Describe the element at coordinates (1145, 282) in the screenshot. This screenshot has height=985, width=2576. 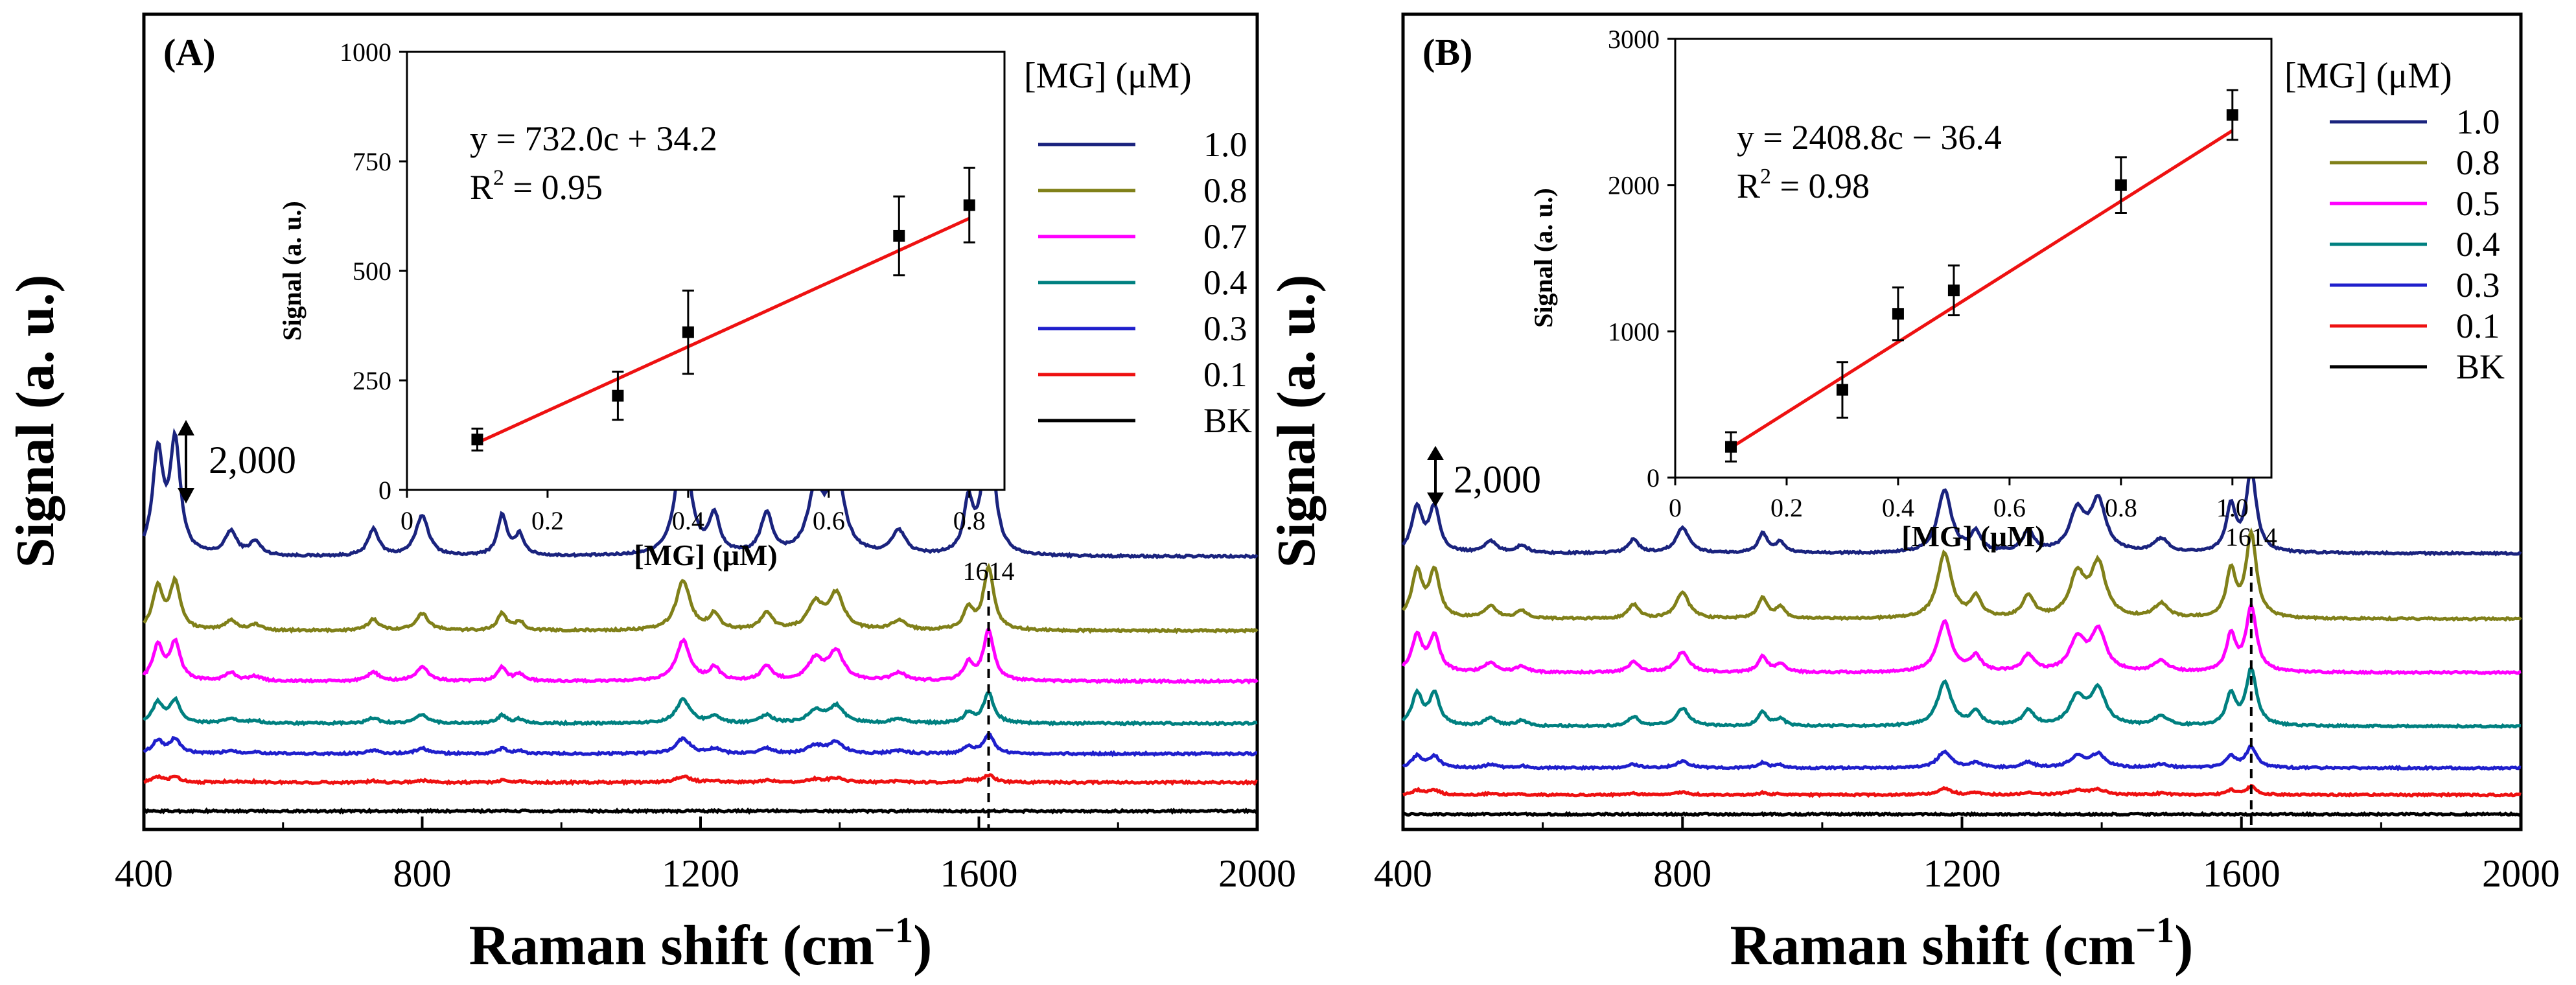
I see `panel-a-legend-items: 1.0 0.8 0.7 0.4 0.3 0.1 BK` at that location.